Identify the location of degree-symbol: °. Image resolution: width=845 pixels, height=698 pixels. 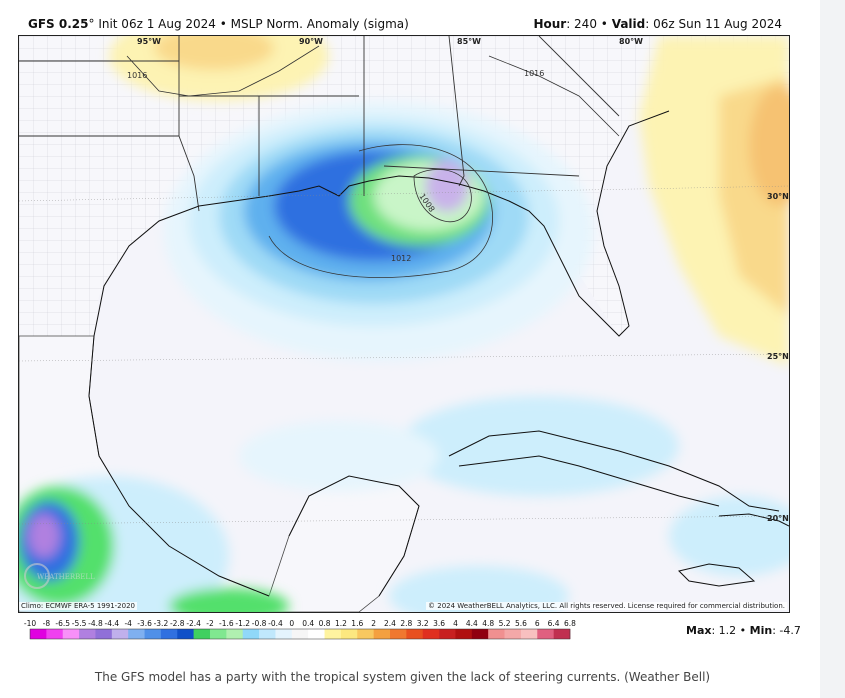
(91, 24).